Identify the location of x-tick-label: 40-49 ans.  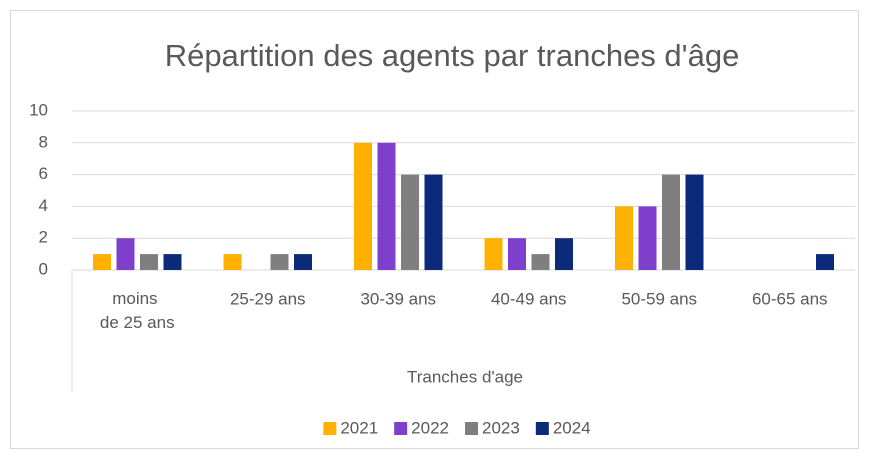
(529, 298).